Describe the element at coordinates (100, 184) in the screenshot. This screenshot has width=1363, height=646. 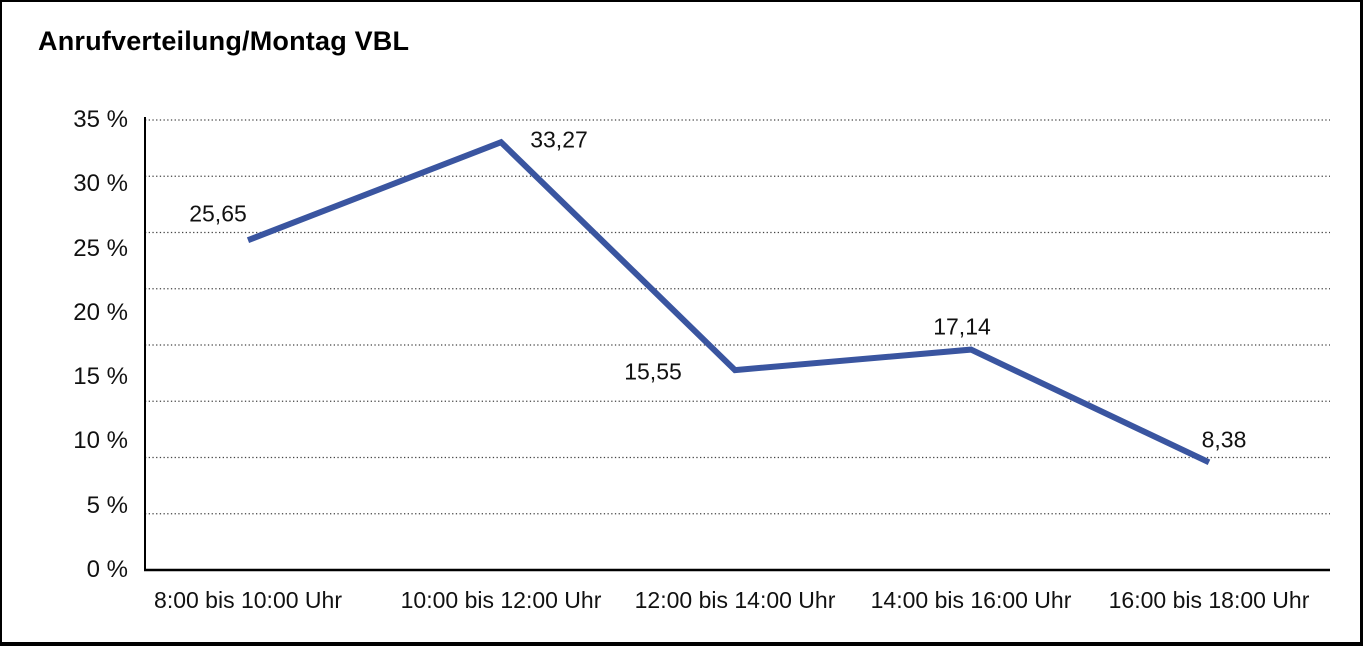
I see `y-tick-label: 30 %` at that location.